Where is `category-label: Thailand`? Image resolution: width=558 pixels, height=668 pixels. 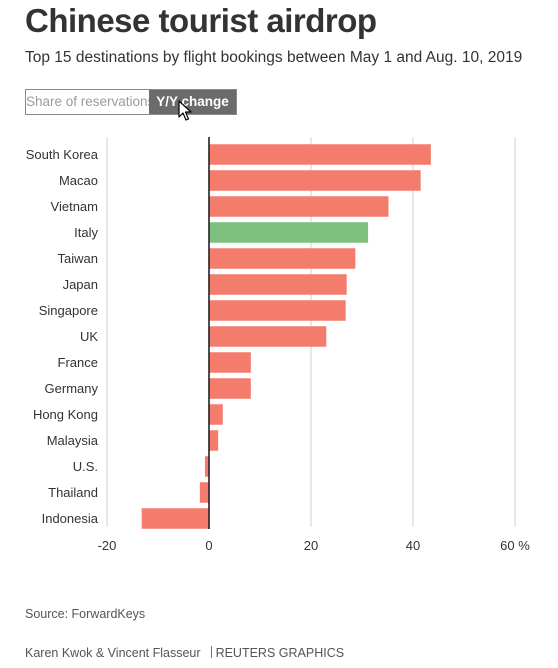
category-label: Thailand is located at coordinates (73, 492).